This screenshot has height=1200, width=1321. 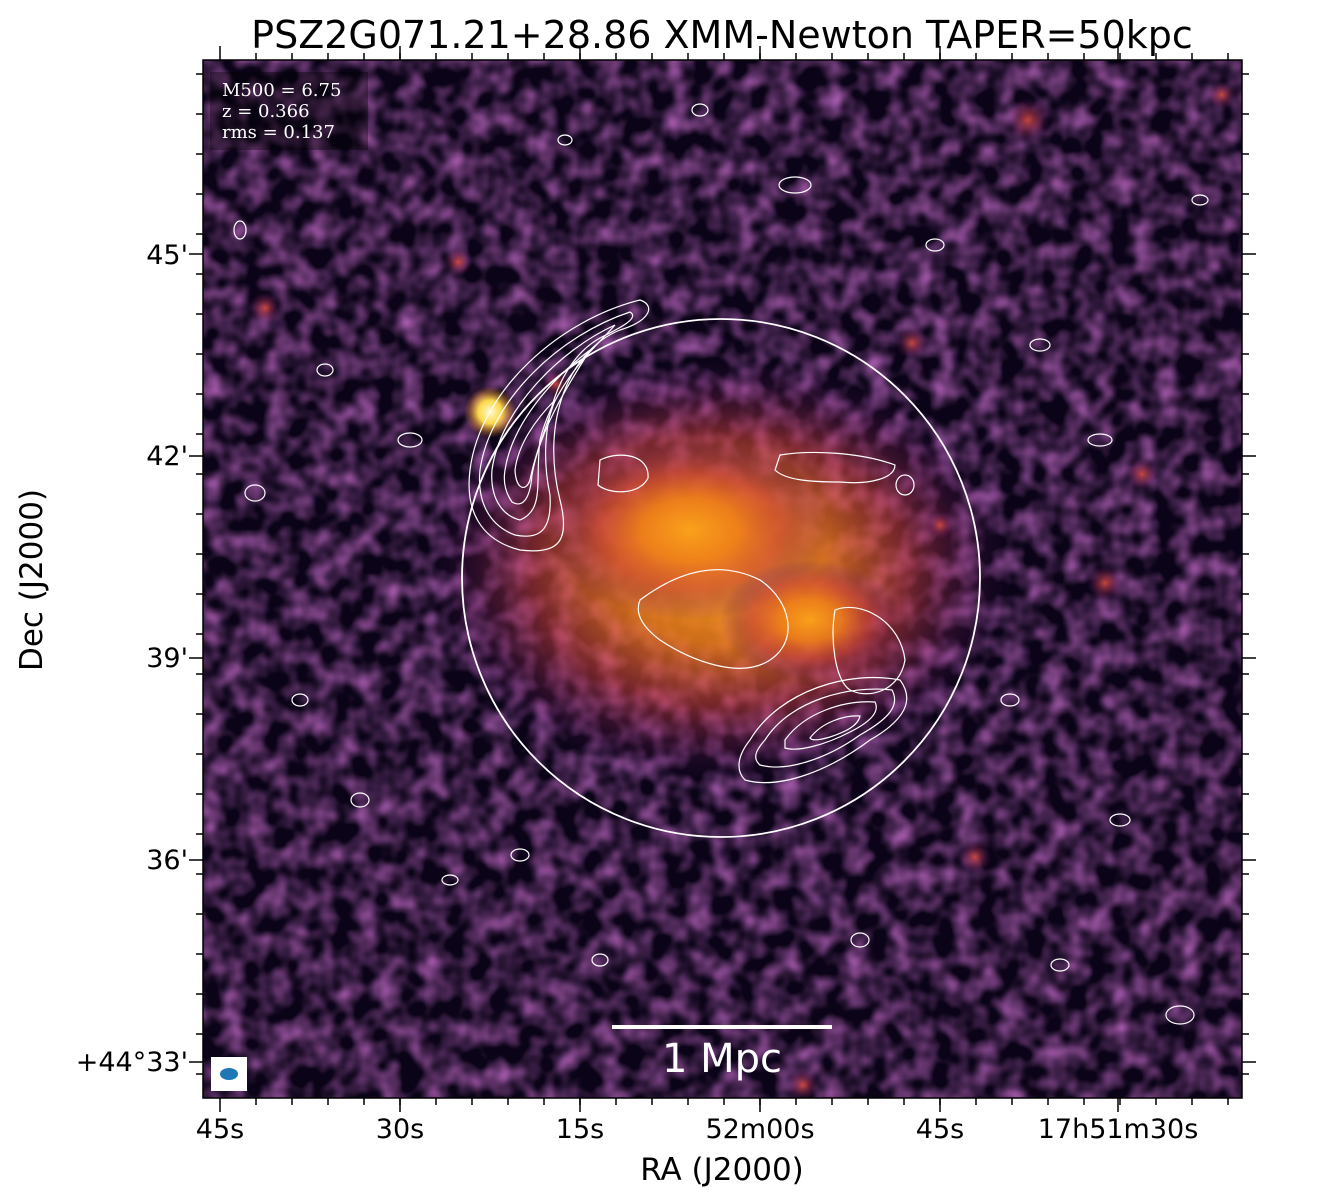 I want to click on x-tick-label: 15s, so click(x=580, y=1129).